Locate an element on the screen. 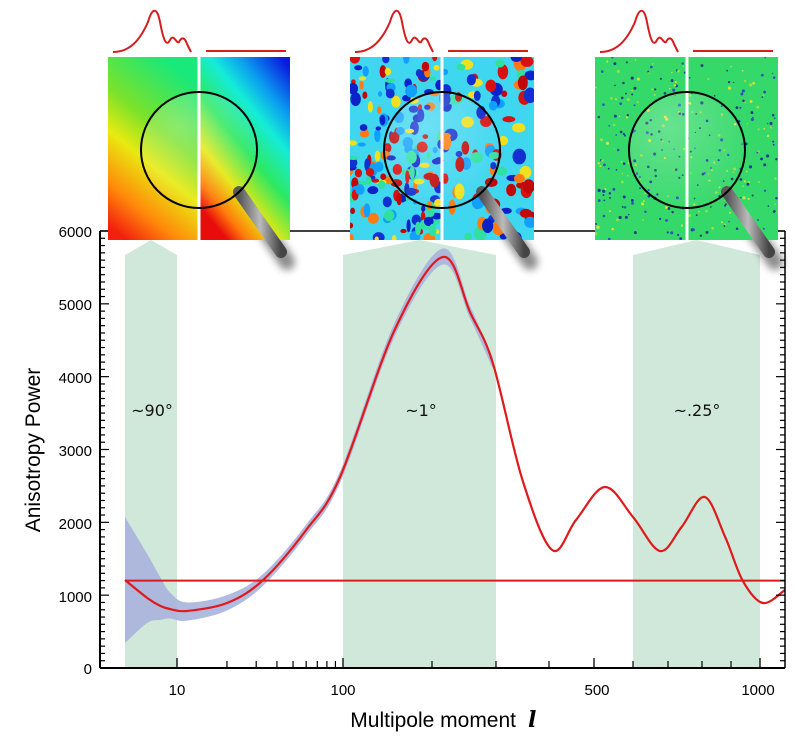 Image resolution: width=800 pixels, height=736 pixels. y-tick-label-2000: 2000 is located at coordinates (75, 524).